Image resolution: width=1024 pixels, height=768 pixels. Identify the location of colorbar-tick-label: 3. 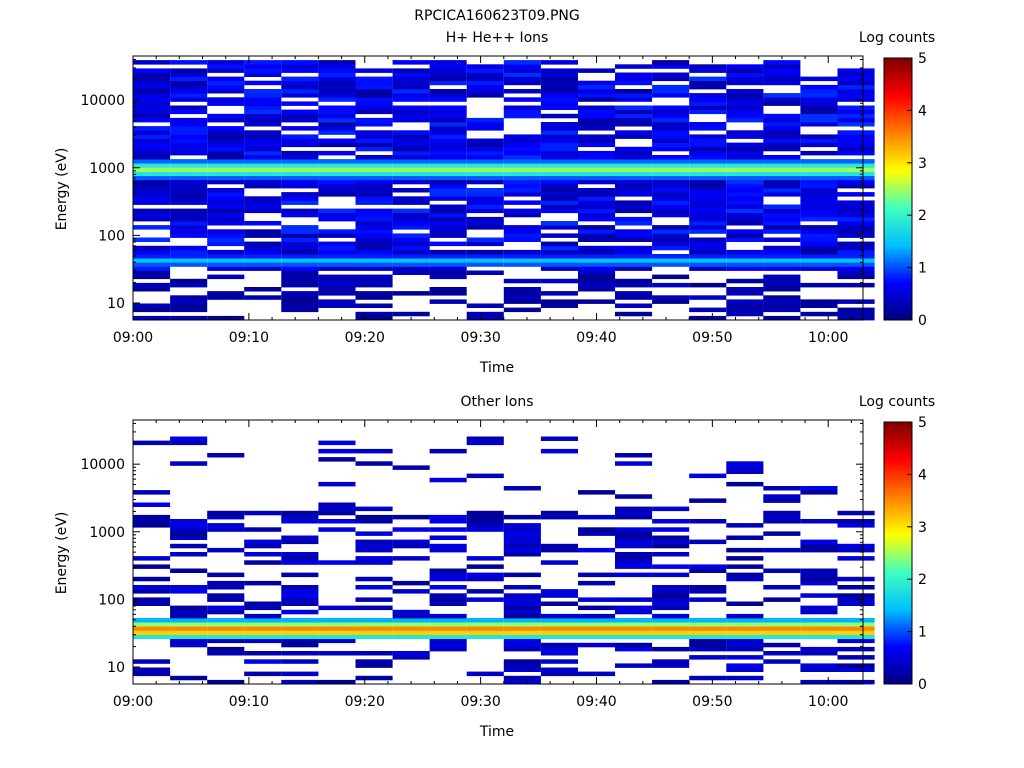
(922, 164).